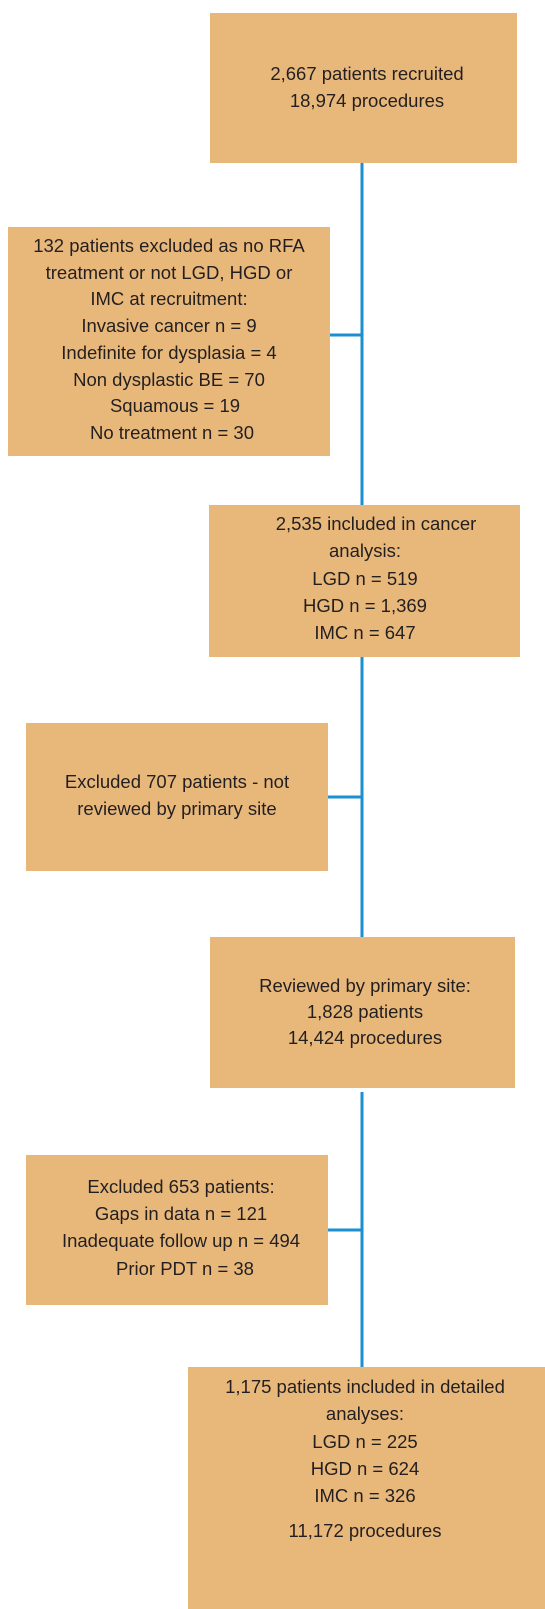 The width and height of the screenshot is (545, 1609). What do you see at coordinates (185, 1268) in the screenshot?
I see `box-text: Prior PDT n = 38` at bounding box center [185, 1268].